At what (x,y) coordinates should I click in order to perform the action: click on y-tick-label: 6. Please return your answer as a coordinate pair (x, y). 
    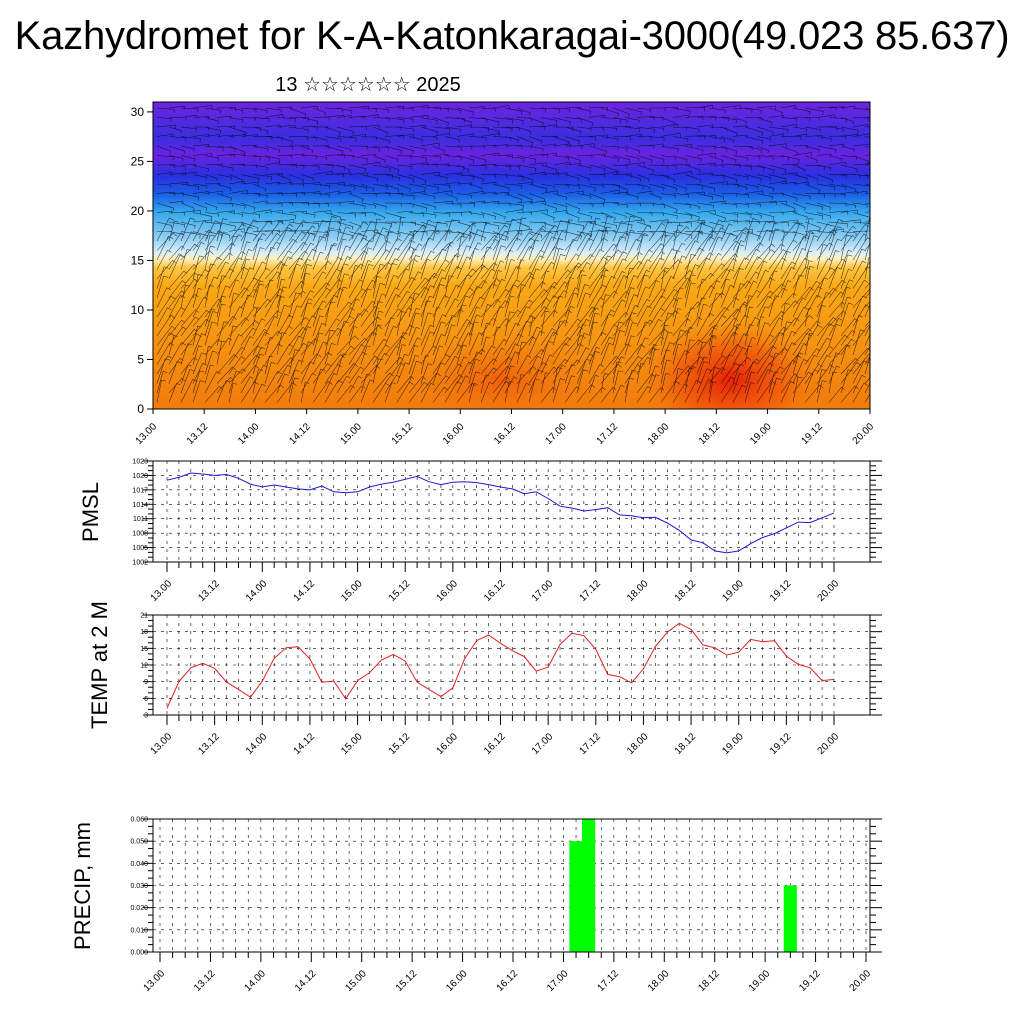
    Looking at the image, I should click on (146, 699).